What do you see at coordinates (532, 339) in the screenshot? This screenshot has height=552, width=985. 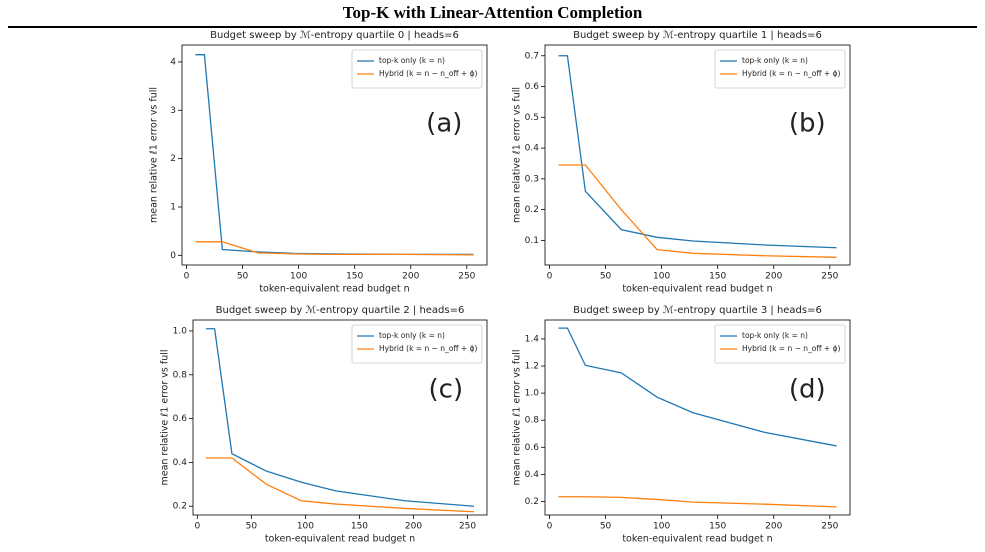 I see `y-tick-label: 1.4` at bounding box center [532, 339].